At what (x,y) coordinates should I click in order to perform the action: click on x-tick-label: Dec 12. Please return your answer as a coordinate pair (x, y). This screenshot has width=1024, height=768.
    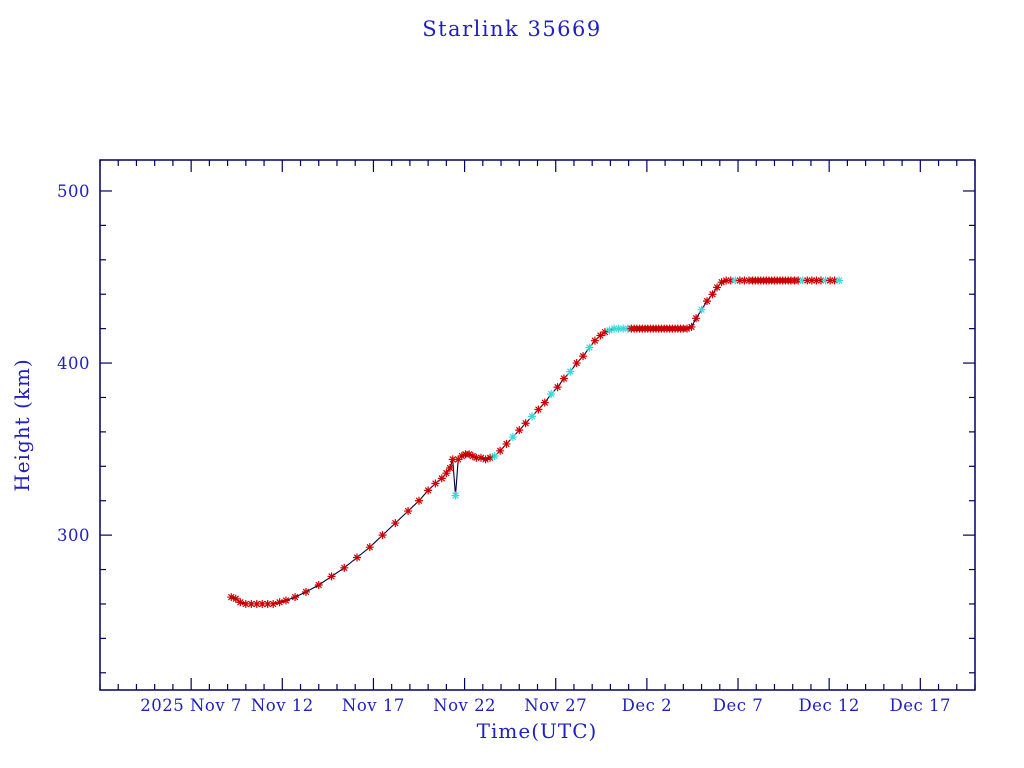
    Looking at the image, I should click on (828, 705).